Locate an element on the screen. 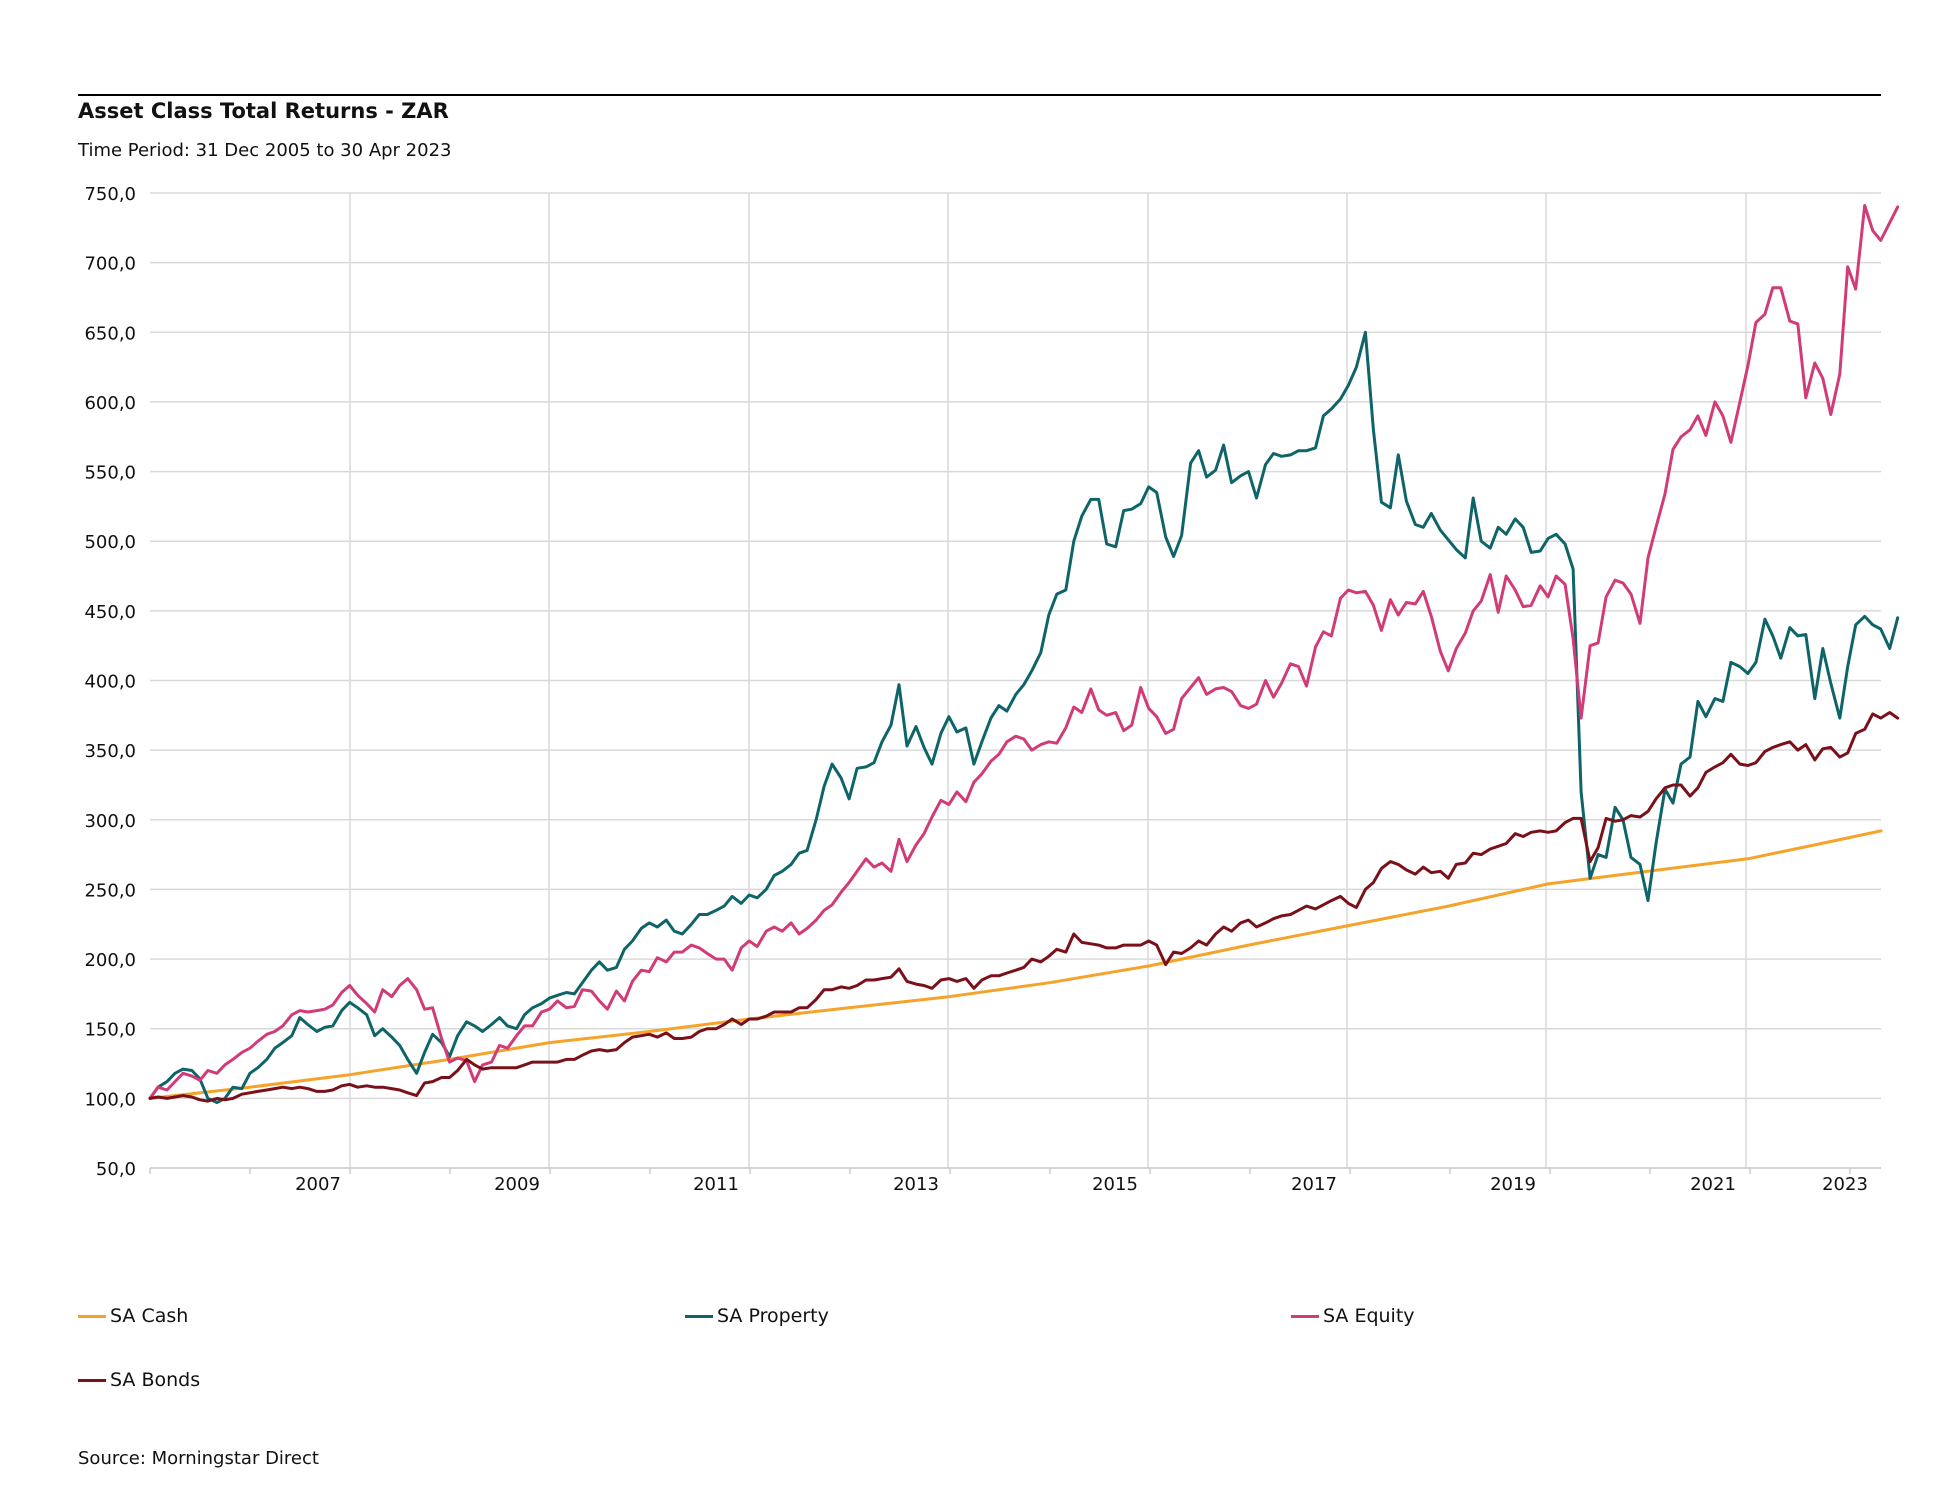 This screenshot has height=1500, width=1942. legend-item-sa-equity: SA Equity is located at coordinates (1353, 1316).